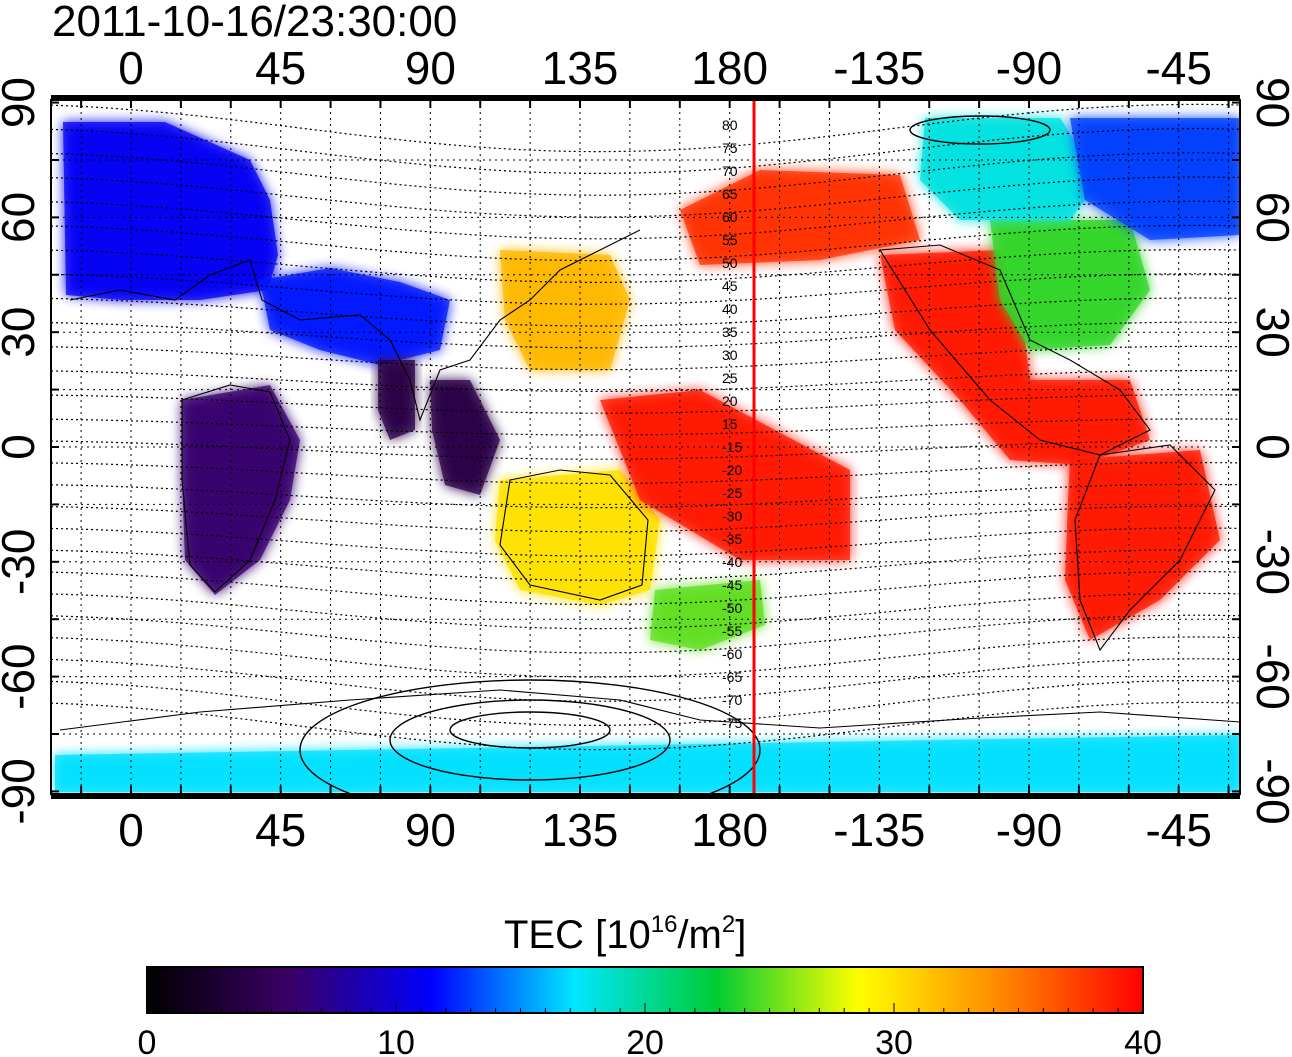 This screenshot has height=1057, width=1292. I want to click on colorbar-tick-label: 0, so click(147, 1040).